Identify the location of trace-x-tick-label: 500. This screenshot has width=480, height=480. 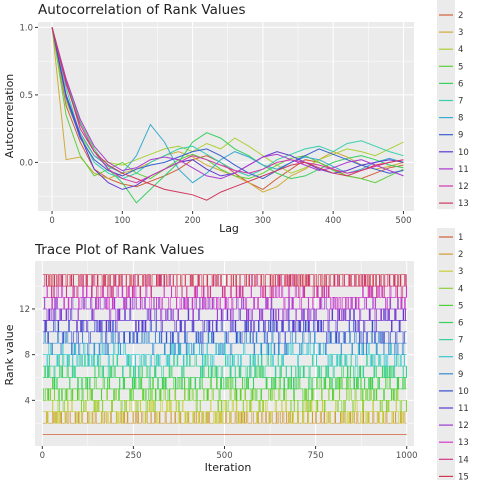
(224, 456).